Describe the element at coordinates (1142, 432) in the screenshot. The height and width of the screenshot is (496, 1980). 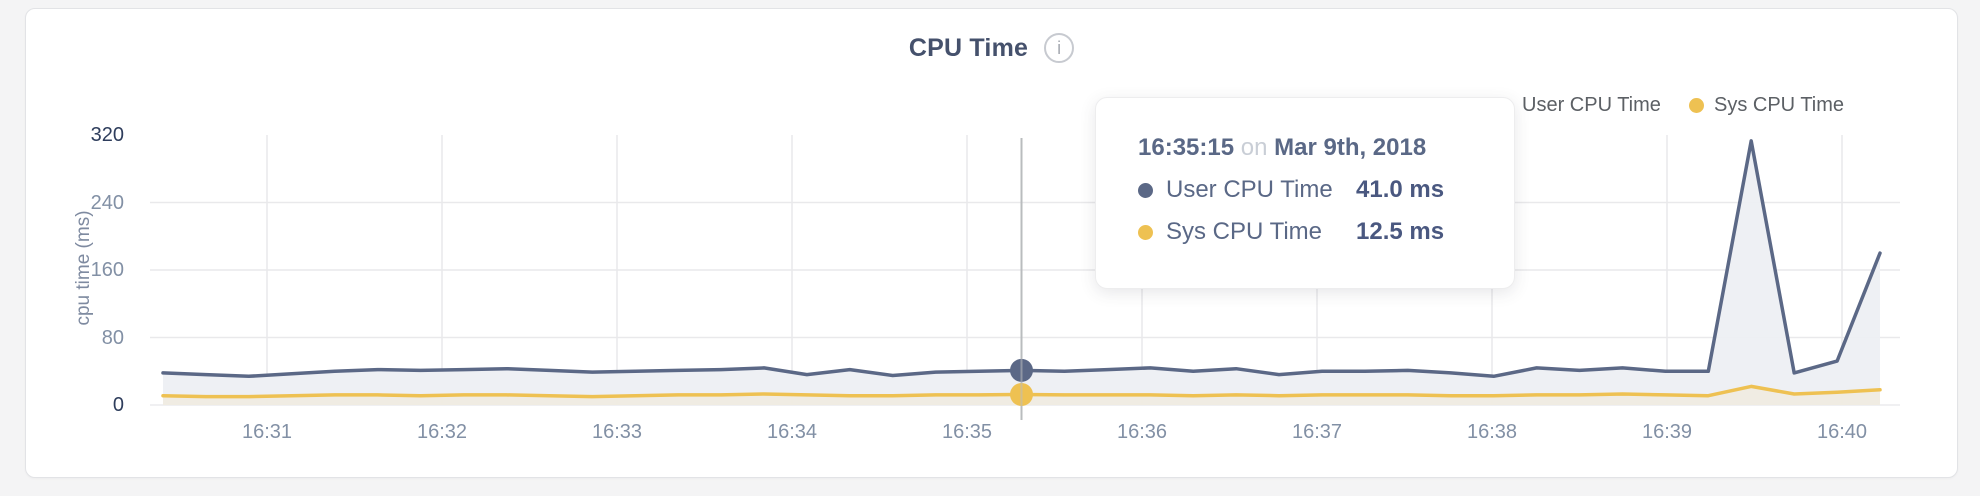
I see `x-tick-label: 16:36` at that location.